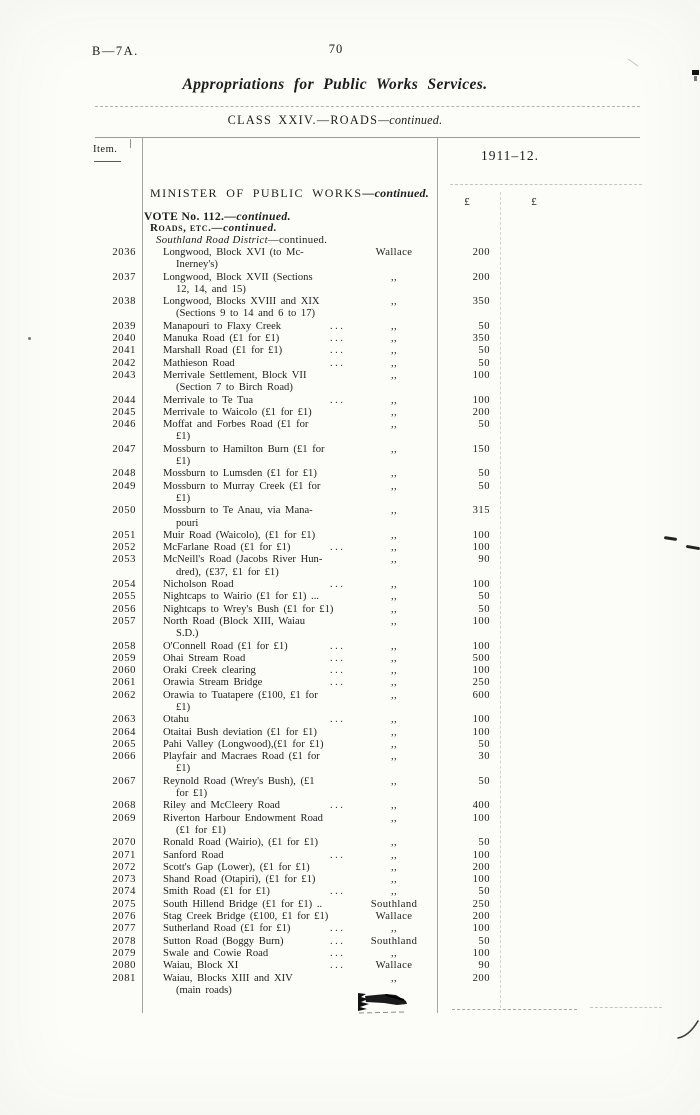  I want to click on item-number: 2038, so click(124, 302).